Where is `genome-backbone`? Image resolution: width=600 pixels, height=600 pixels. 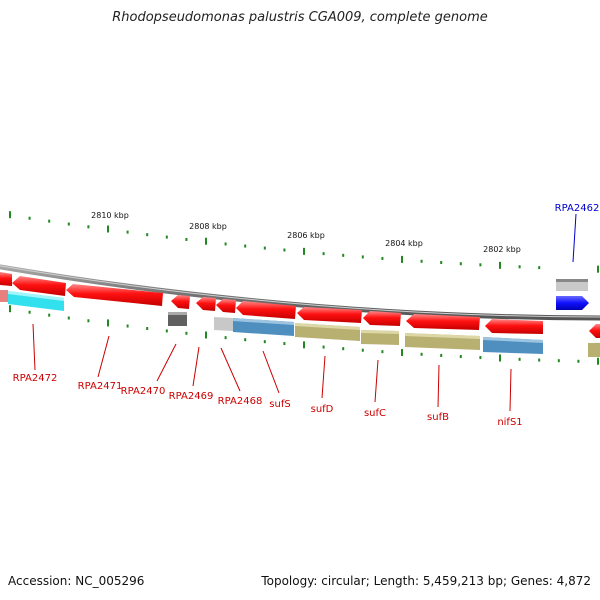
genome-backbone is located at coordinates (300, 292).